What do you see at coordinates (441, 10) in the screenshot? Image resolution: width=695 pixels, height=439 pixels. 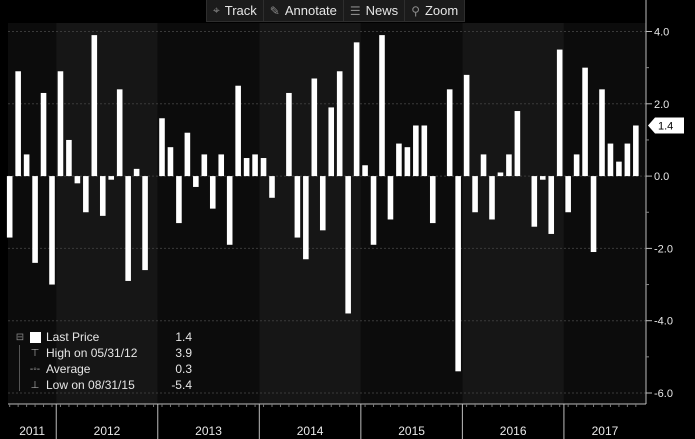 I see `zoom-label: Zoom` at bounding box center [441, 10].